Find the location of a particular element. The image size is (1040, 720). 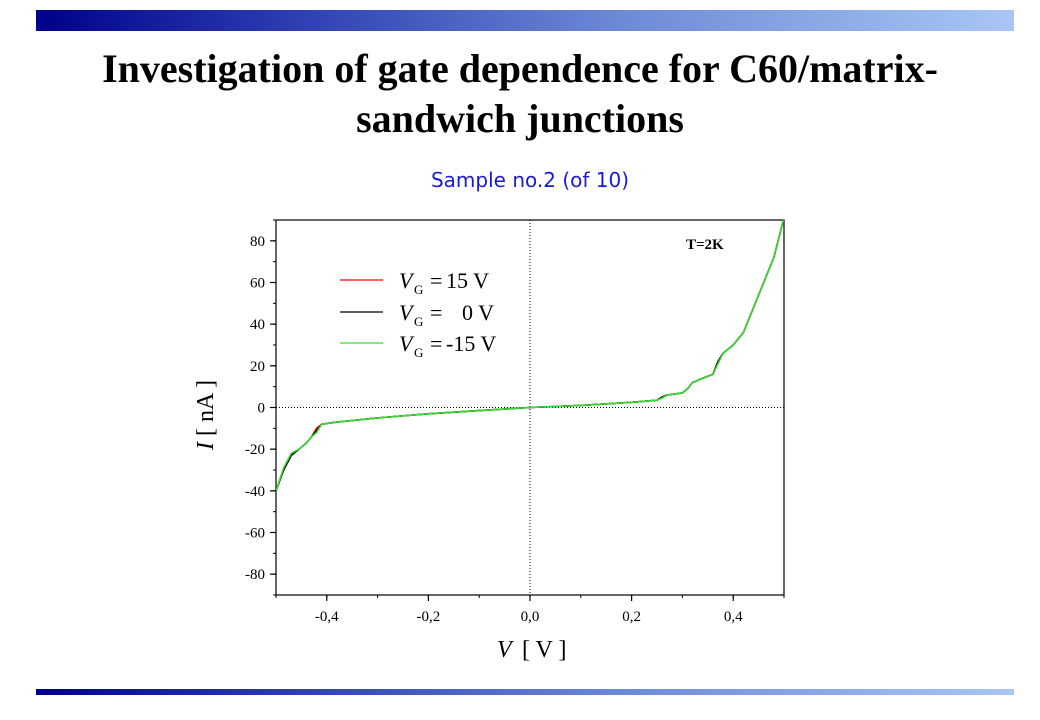

x-tick-label: -0,4 is located at coordinates (327, 617).